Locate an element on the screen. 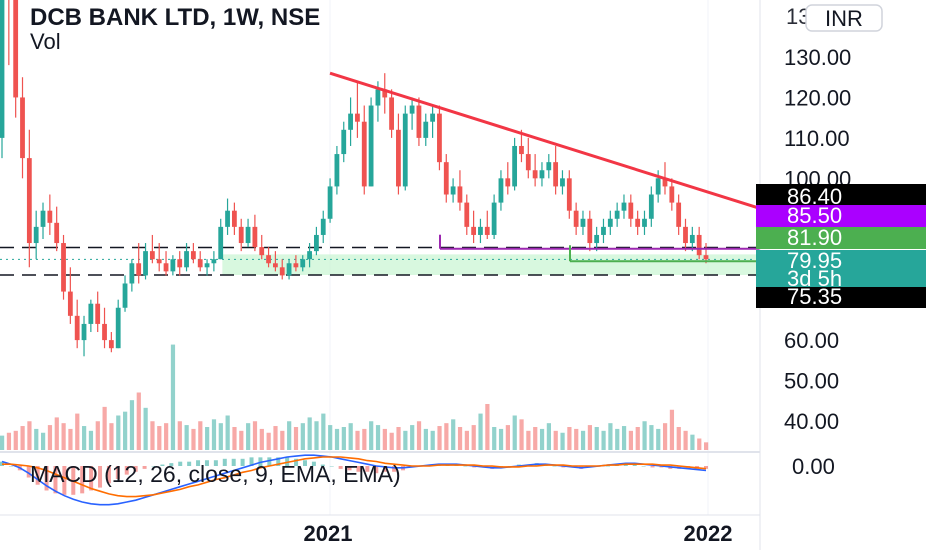 Image resolution: width=932 pixels, height=555 pixels. currency-button: INR is located at coordinates (844, 18).